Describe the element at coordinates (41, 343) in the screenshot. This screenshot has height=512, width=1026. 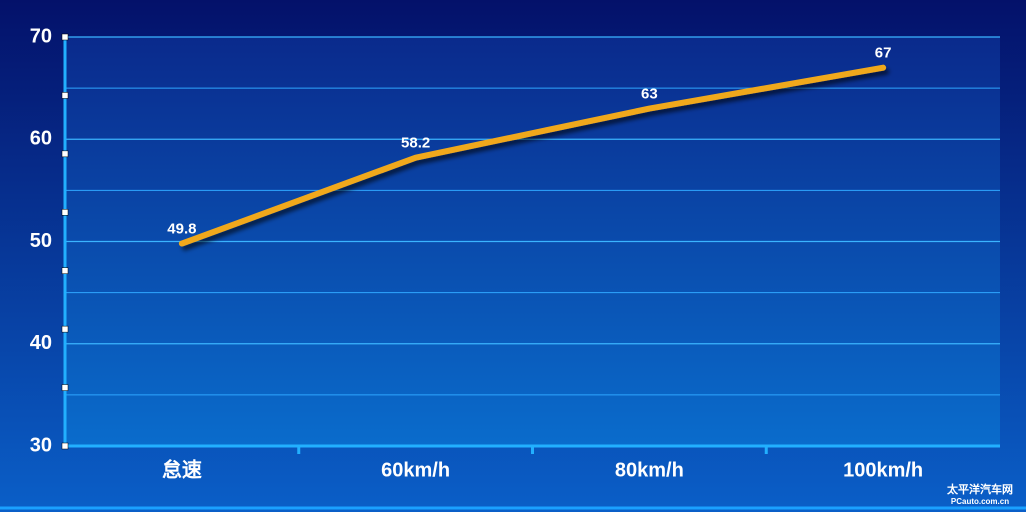
I see `y-tick-label: 40` at that location.